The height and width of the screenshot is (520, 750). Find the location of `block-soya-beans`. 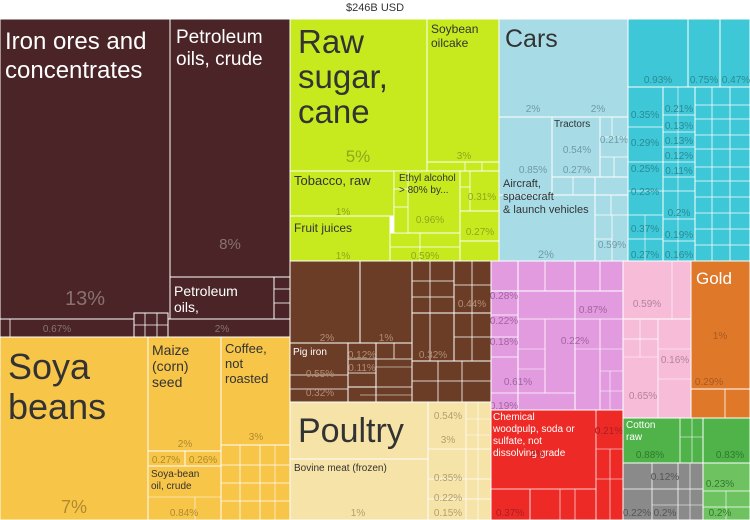

block-soya-beans is located at coordinates (74, 428).